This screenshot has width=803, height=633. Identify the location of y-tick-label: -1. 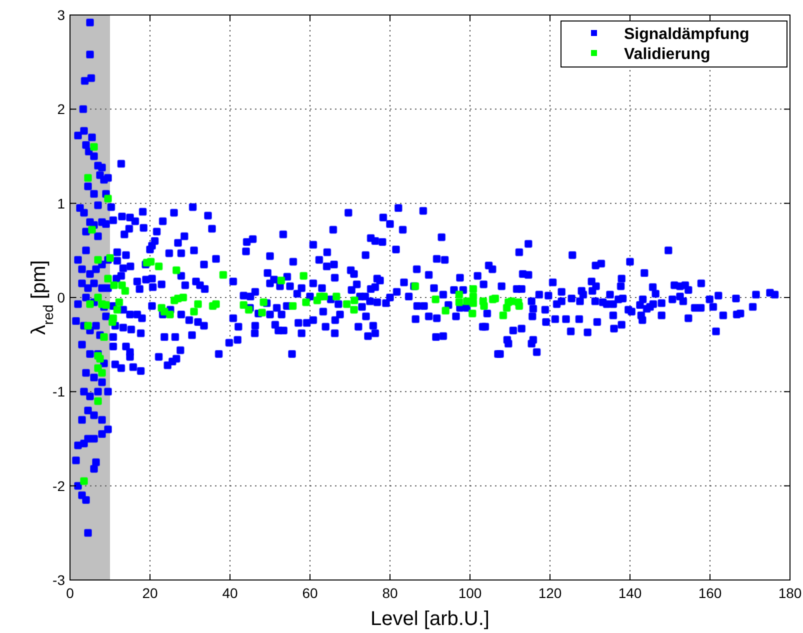
(59, 392).